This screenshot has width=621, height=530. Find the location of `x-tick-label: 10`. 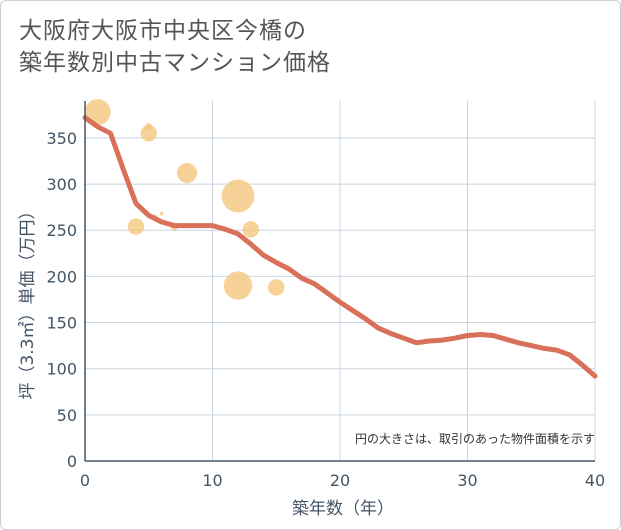

x-tick-label: 10 is located at coordinates (212, 480).